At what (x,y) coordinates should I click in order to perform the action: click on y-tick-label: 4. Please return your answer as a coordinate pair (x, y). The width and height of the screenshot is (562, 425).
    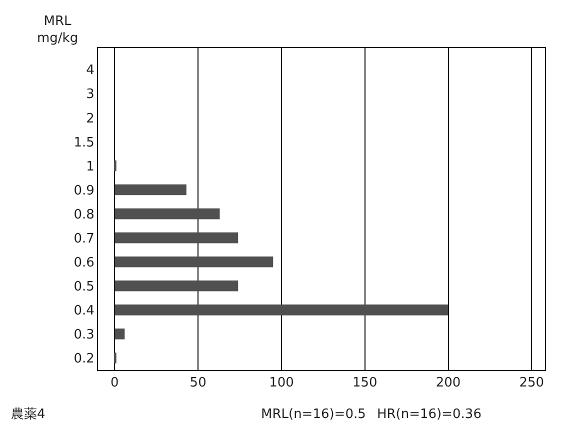
    Looking at the image, I should click on (90, 70).